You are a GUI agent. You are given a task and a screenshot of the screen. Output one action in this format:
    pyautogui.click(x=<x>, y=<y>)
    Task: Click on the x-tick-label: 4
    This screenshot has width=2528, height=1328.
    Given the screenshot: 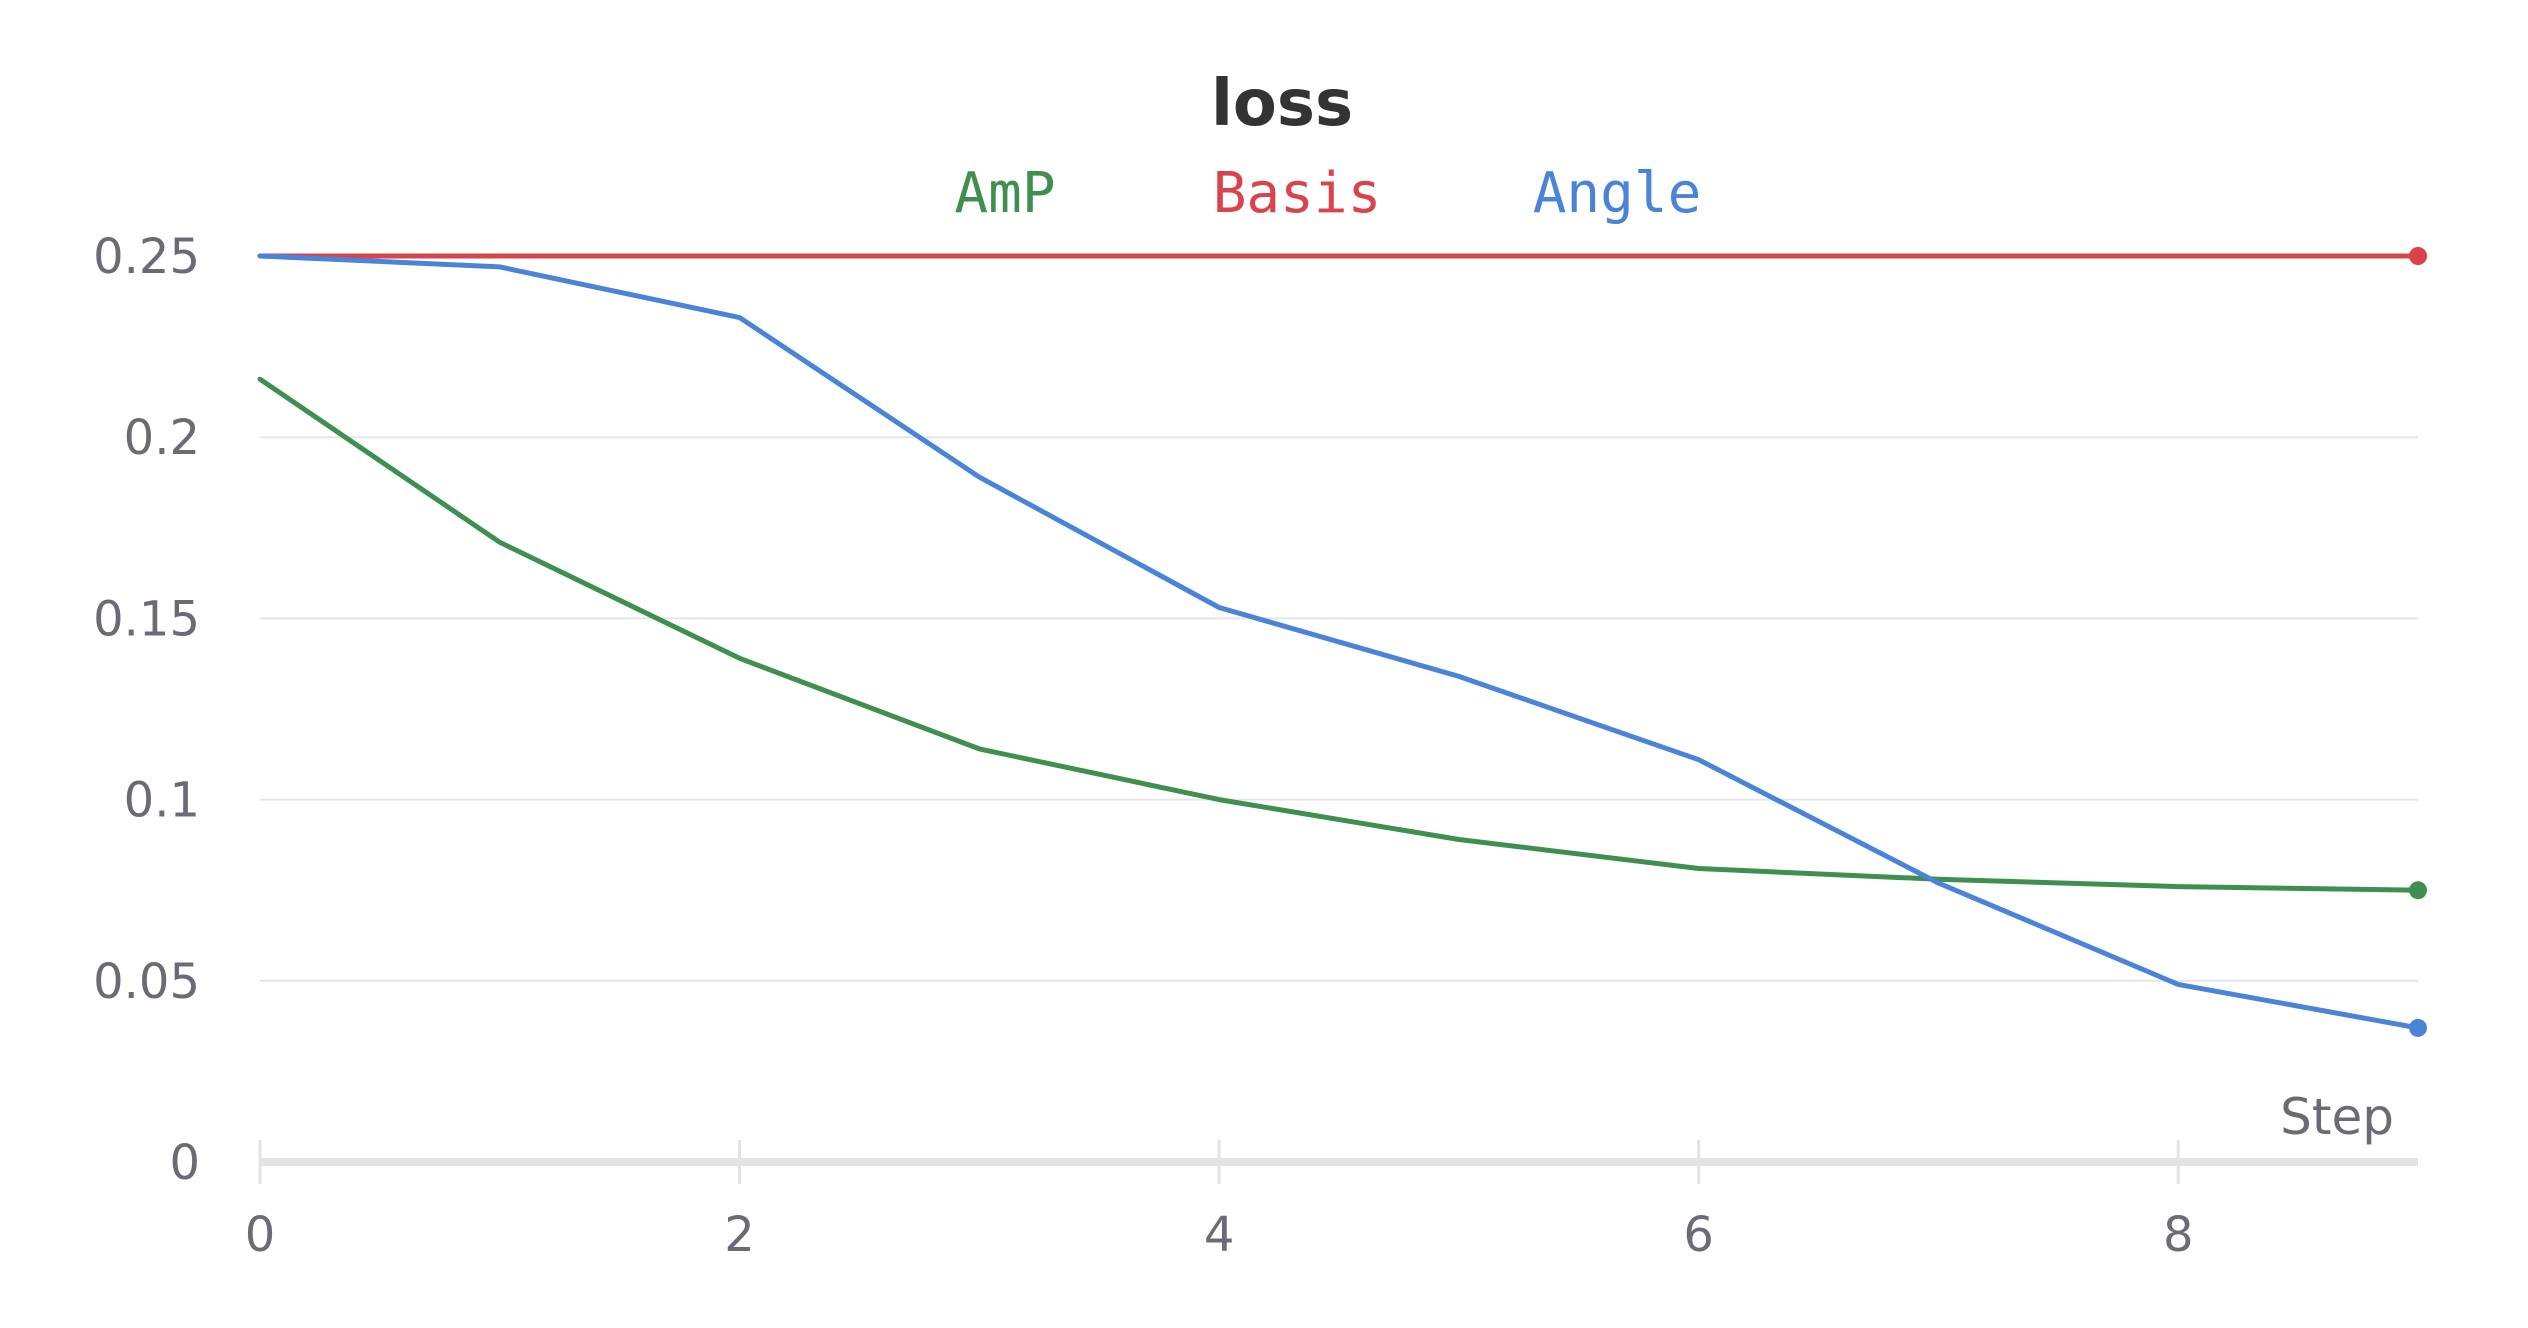 What is the action you would take?
    pyautogui.click(x=1219, y=1235)
    